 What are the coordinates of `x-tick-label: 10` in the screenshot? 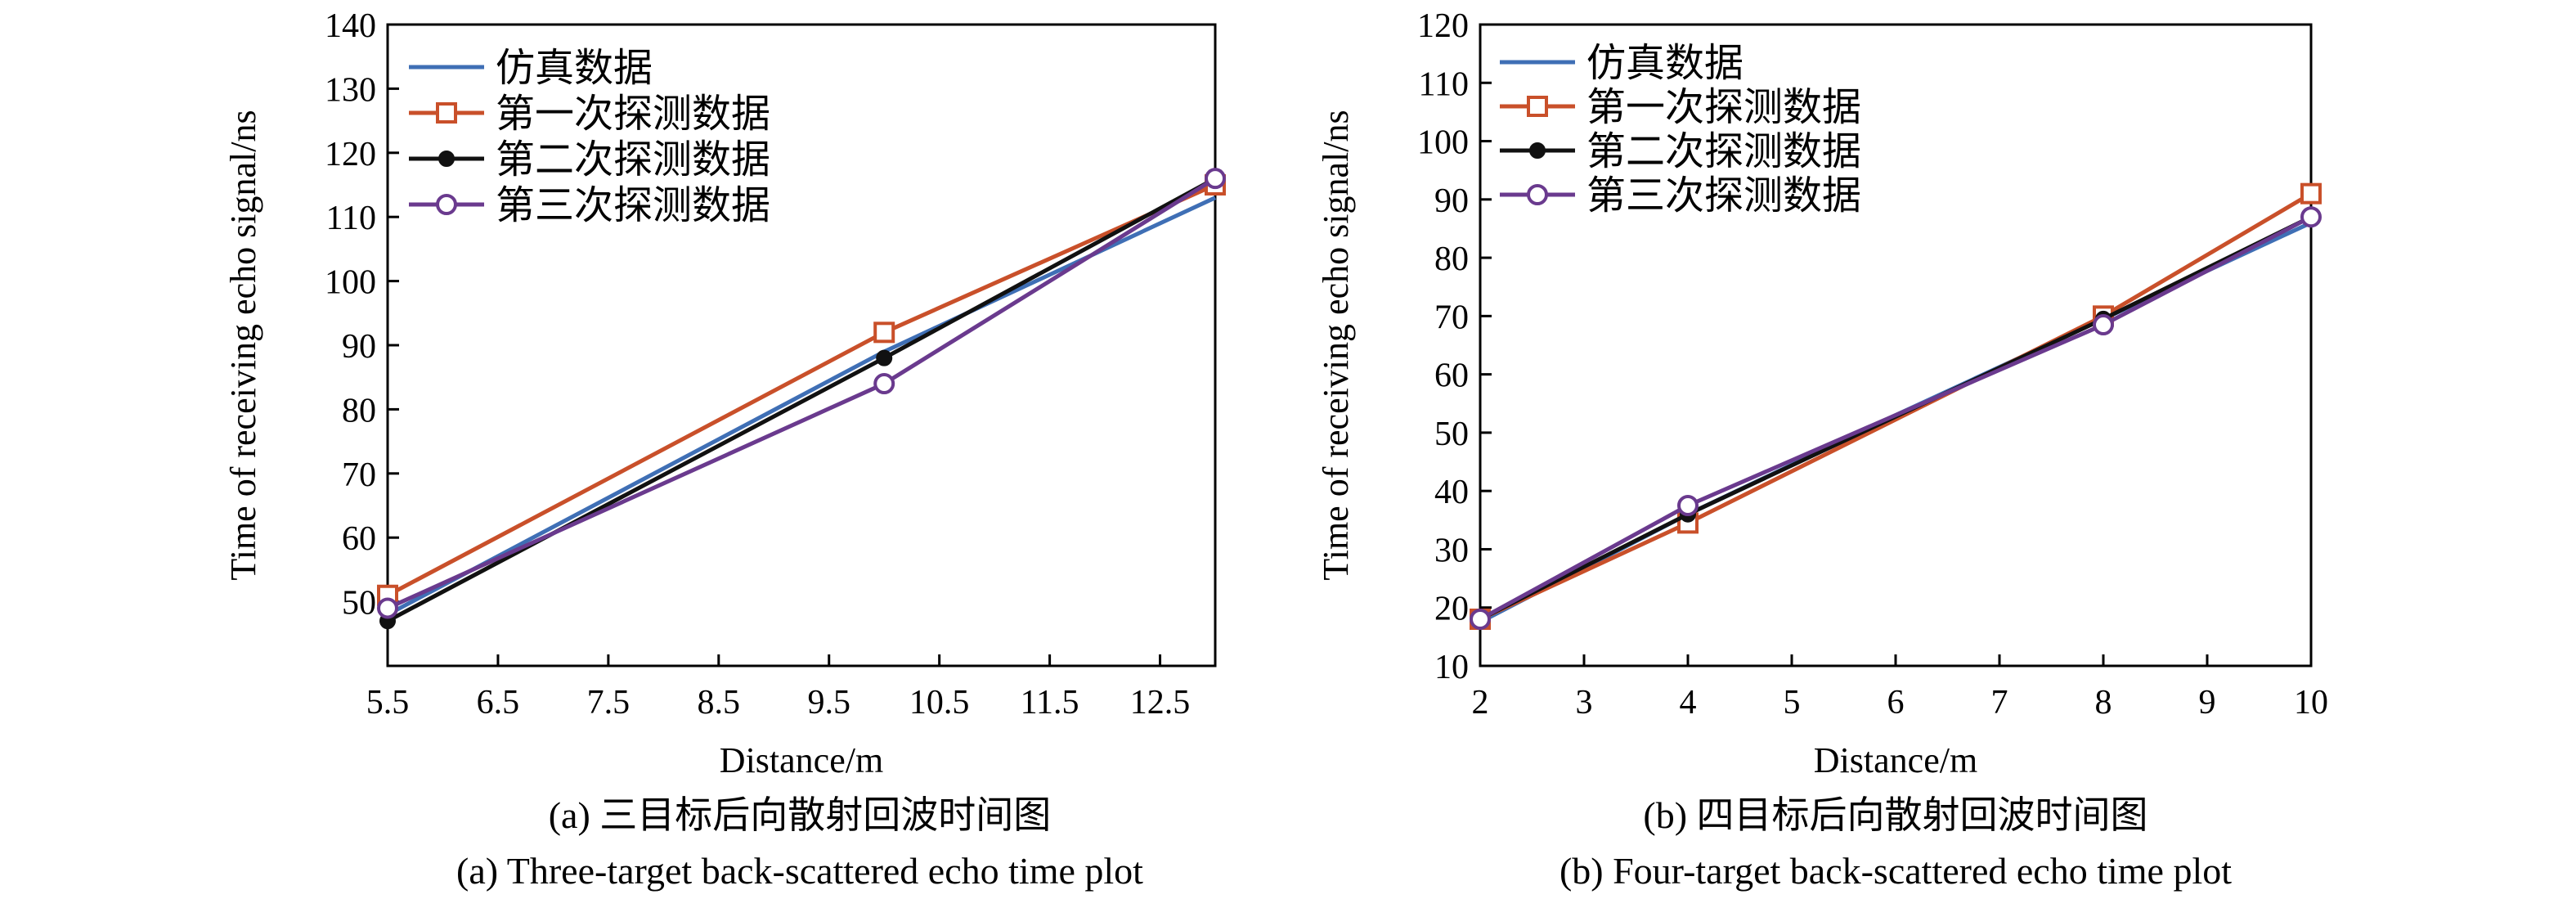 It's located at (2311, 702).